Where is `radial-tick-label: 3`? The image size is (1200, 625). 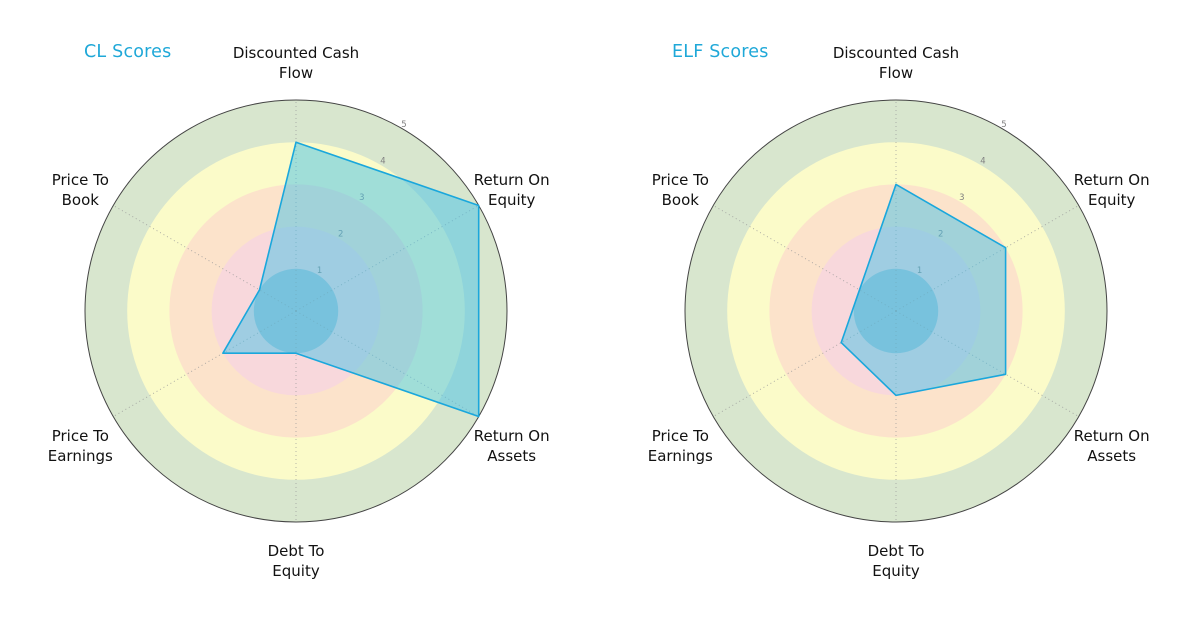 radial-tick-label: 3 is located at coordinates (961, 198).